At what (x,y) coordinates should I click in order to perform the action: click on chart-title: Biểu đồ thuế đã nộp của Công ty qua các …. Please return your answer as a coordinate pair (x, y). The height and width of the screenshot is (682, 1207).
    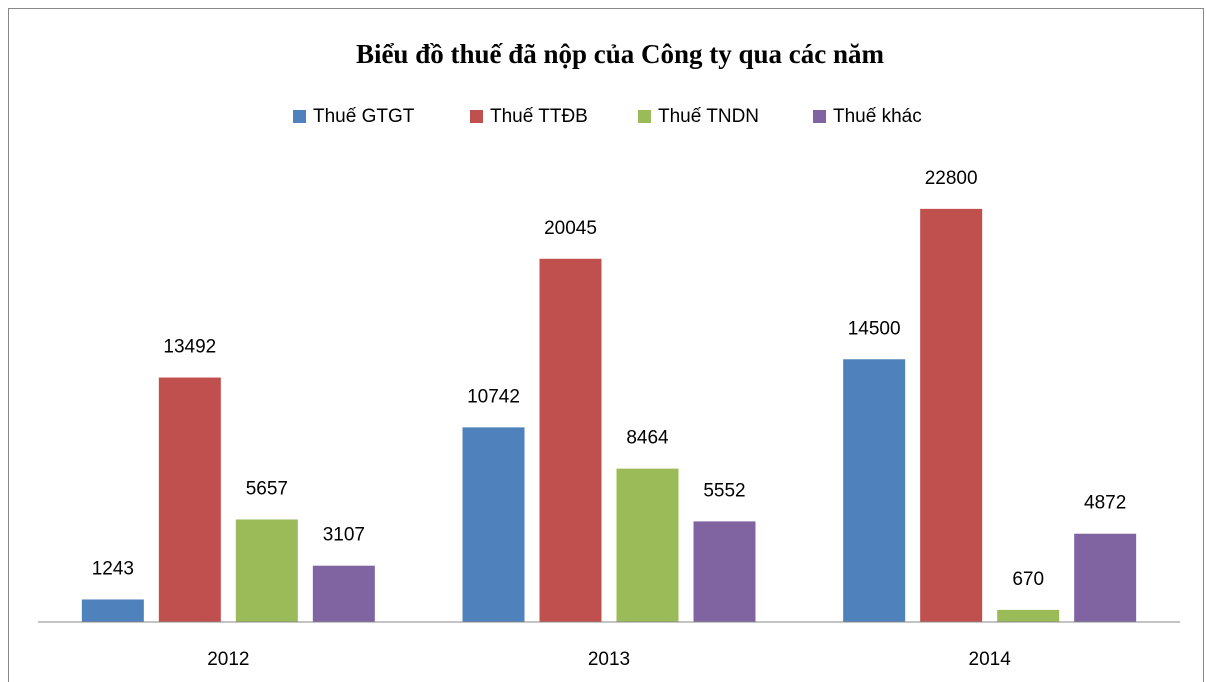
    Looking at the image, I should click on (620, 54).